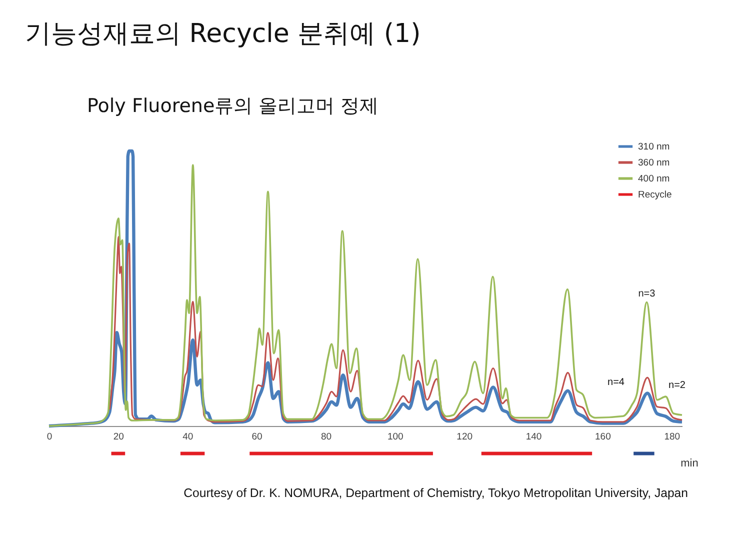  Describe the element at coordinates (672, 437) in the screenshot. I see `x-tick-label: 180` at that location.